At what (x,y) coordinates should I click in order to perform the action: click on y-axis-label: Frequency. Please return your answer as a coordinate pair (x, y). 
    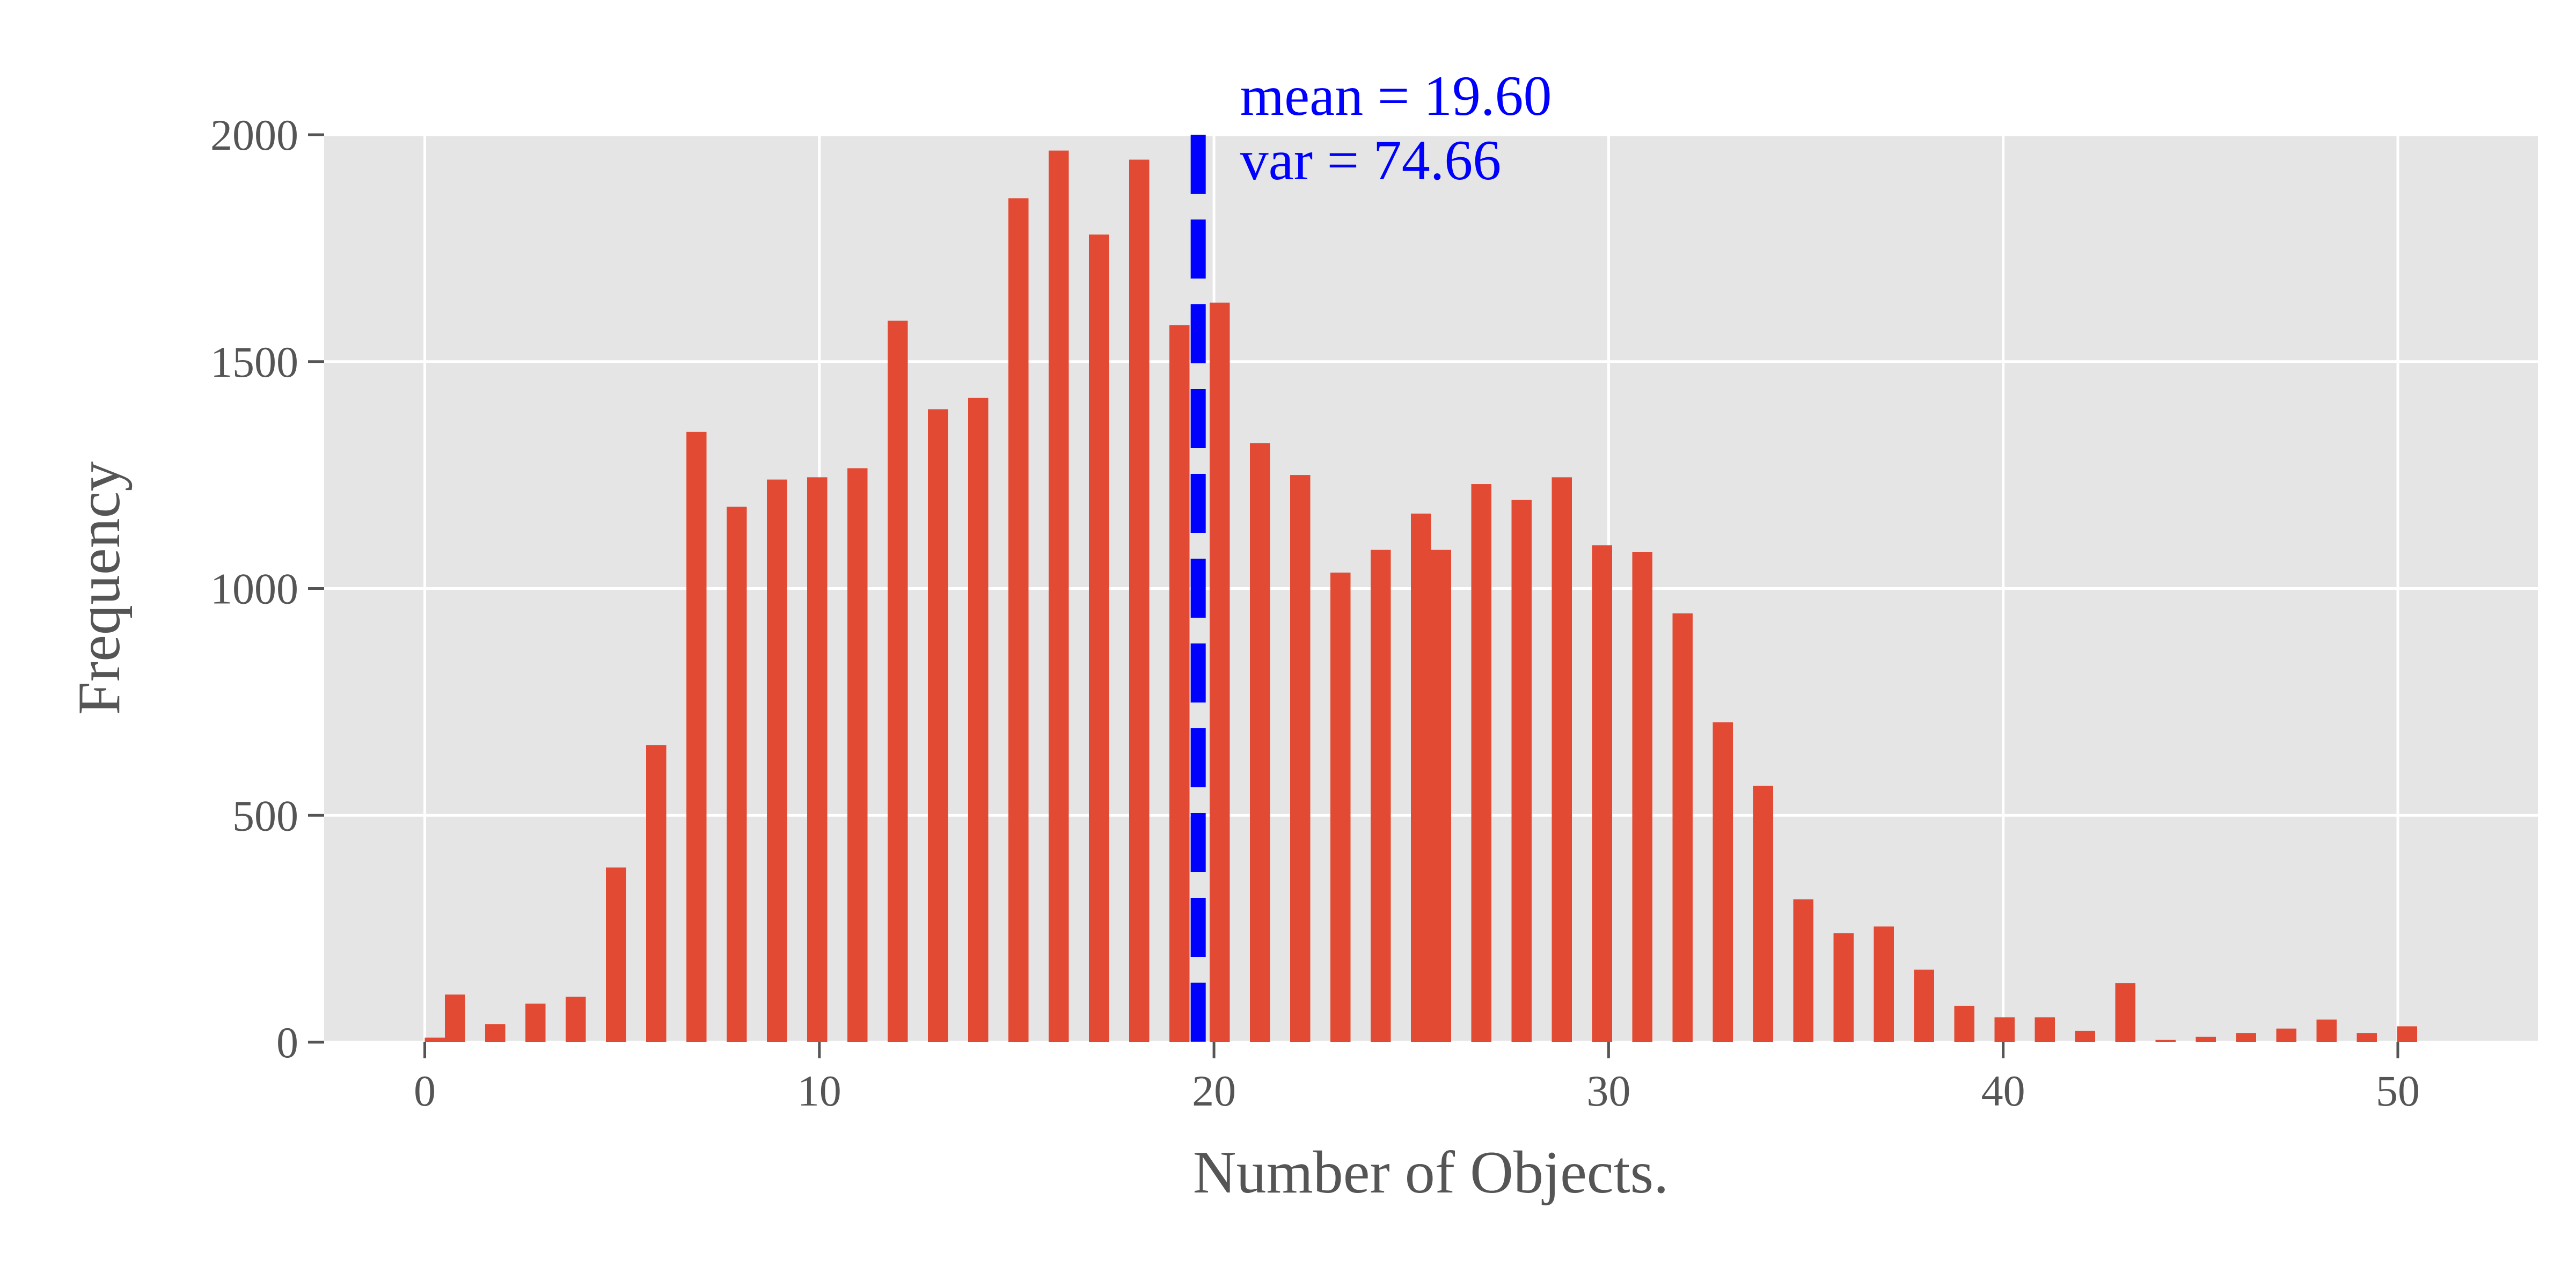
    Looking at the image, I should click on (99, 588).